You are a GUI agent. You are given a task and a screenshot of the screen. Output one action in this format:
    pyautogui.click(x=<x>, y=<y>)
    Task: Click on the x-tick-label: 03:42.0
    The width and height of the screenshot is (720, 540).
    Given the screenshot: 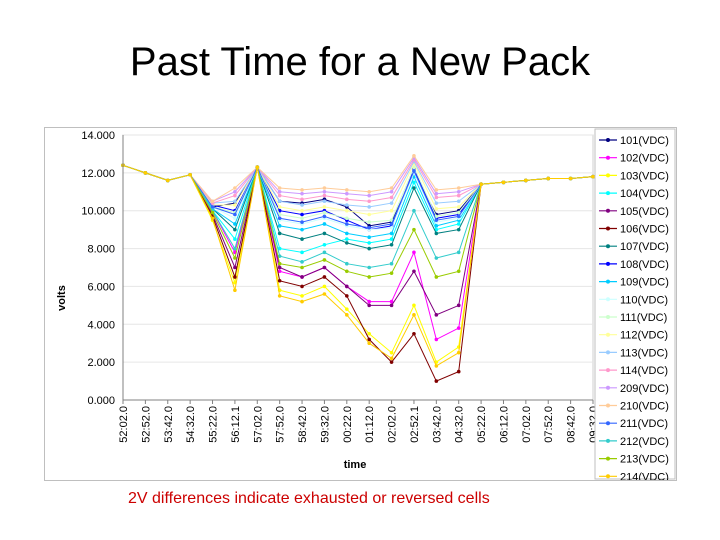 What is the action you would take?
    pyautogui.click(x=437, y=424)
    